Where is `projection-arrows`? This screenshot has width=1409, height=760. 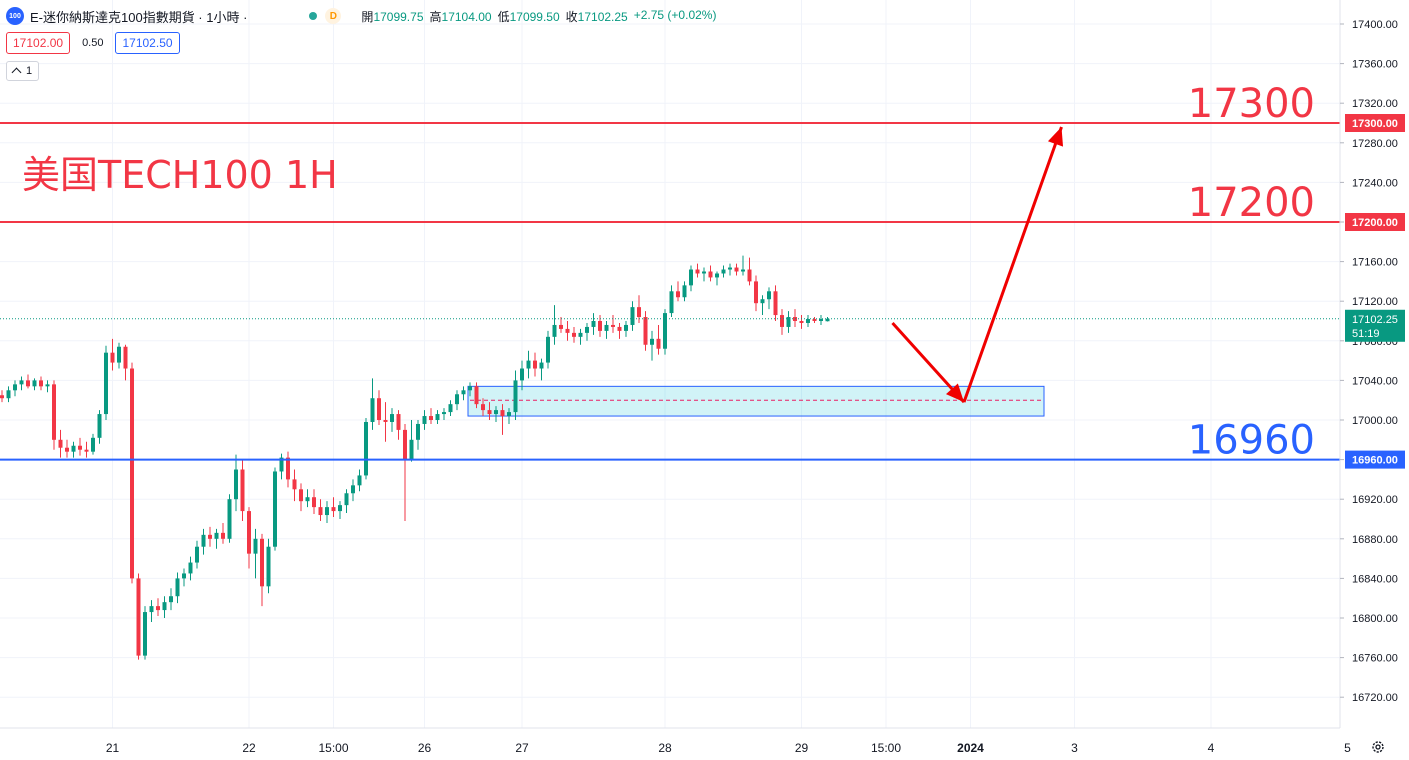 projection-arrows is located at coordinates (977, 265).